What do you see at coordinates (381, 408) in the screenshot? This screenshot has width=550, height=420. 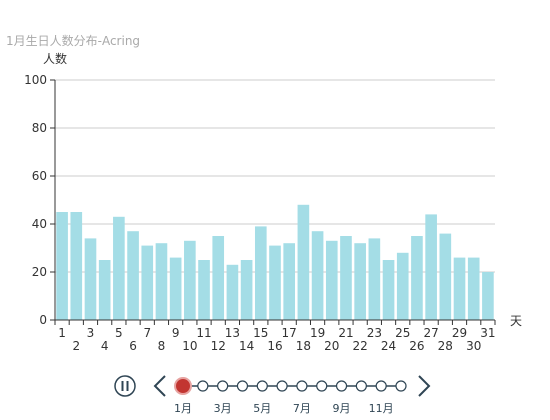 I see `timeline-label: 11月` at bounding box center [381, 408].